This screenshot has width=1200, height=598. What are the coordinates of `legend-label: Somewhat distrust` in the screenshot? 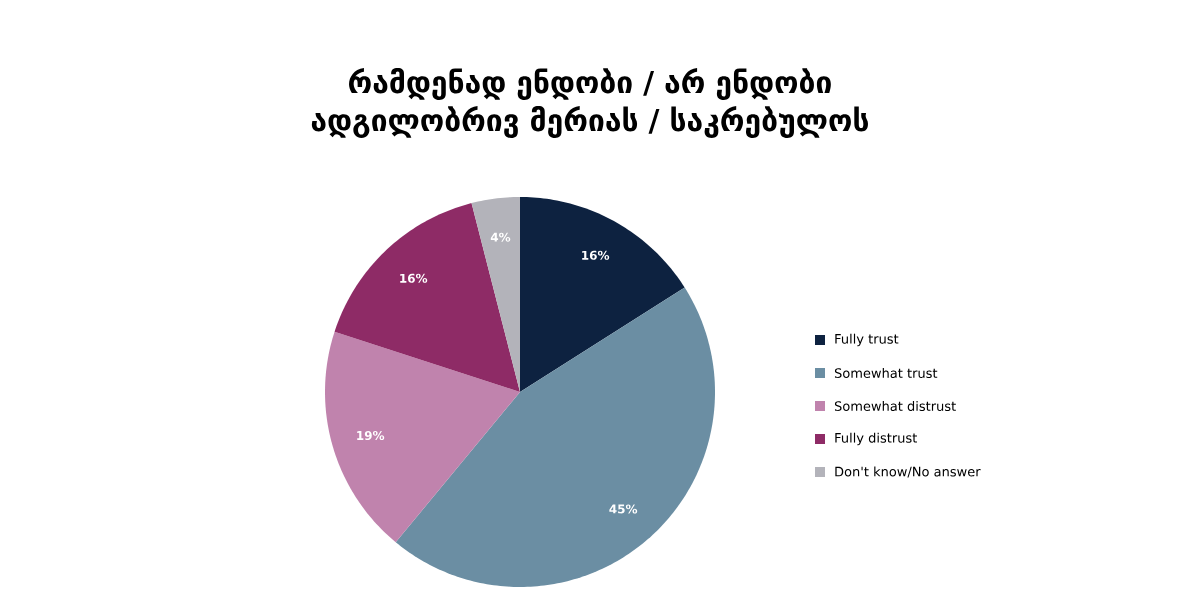 It's located at (895, 406).